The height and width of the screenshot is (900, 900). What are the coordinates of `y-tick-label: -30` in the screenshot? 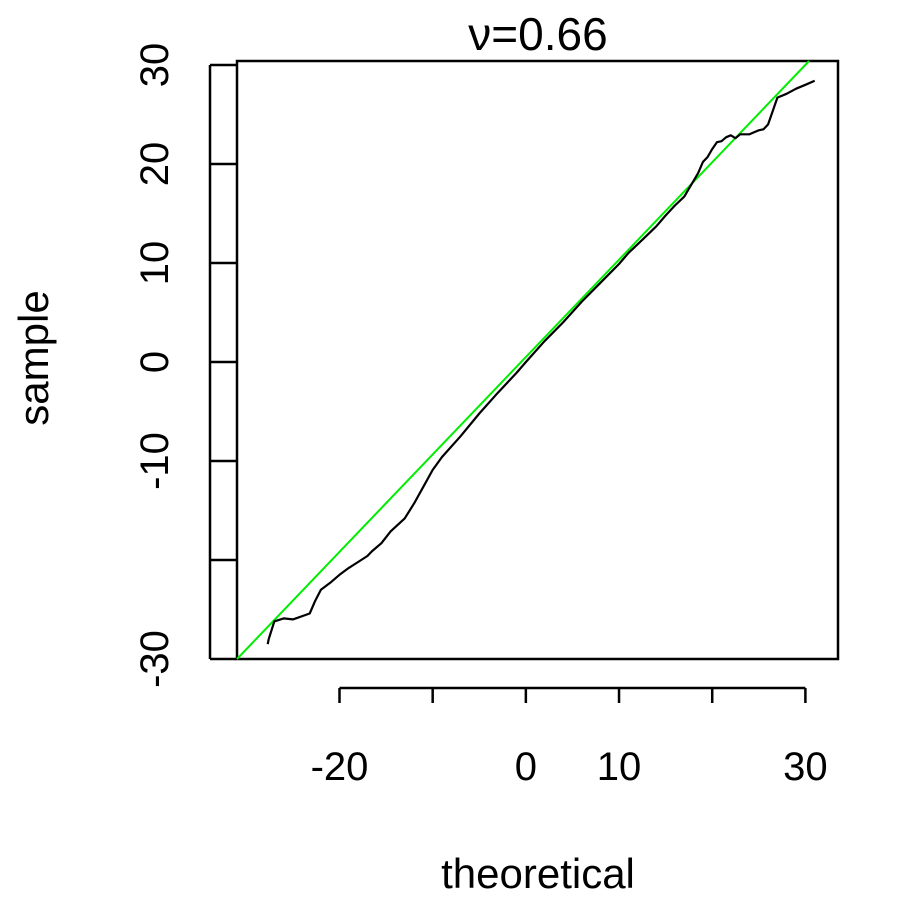 It's located at (155, 659).